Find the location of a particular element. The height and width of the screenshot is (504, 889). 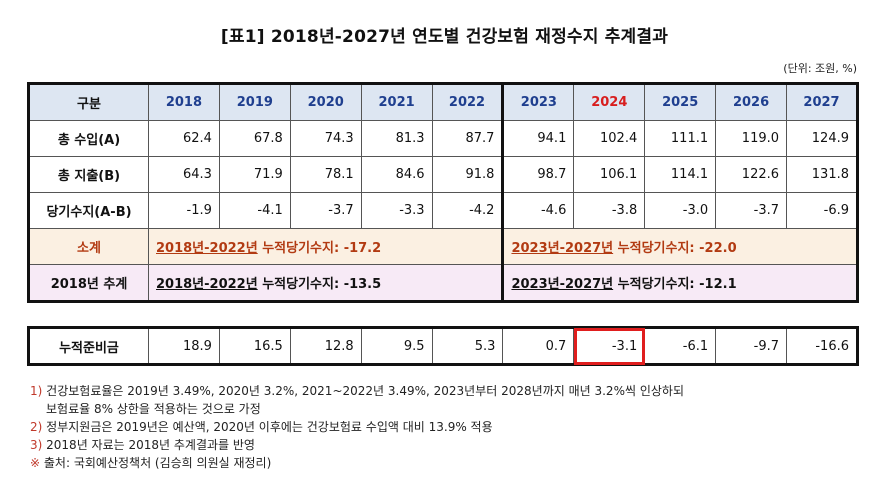

cell: 119.0 is located at coordinates (751, 138).